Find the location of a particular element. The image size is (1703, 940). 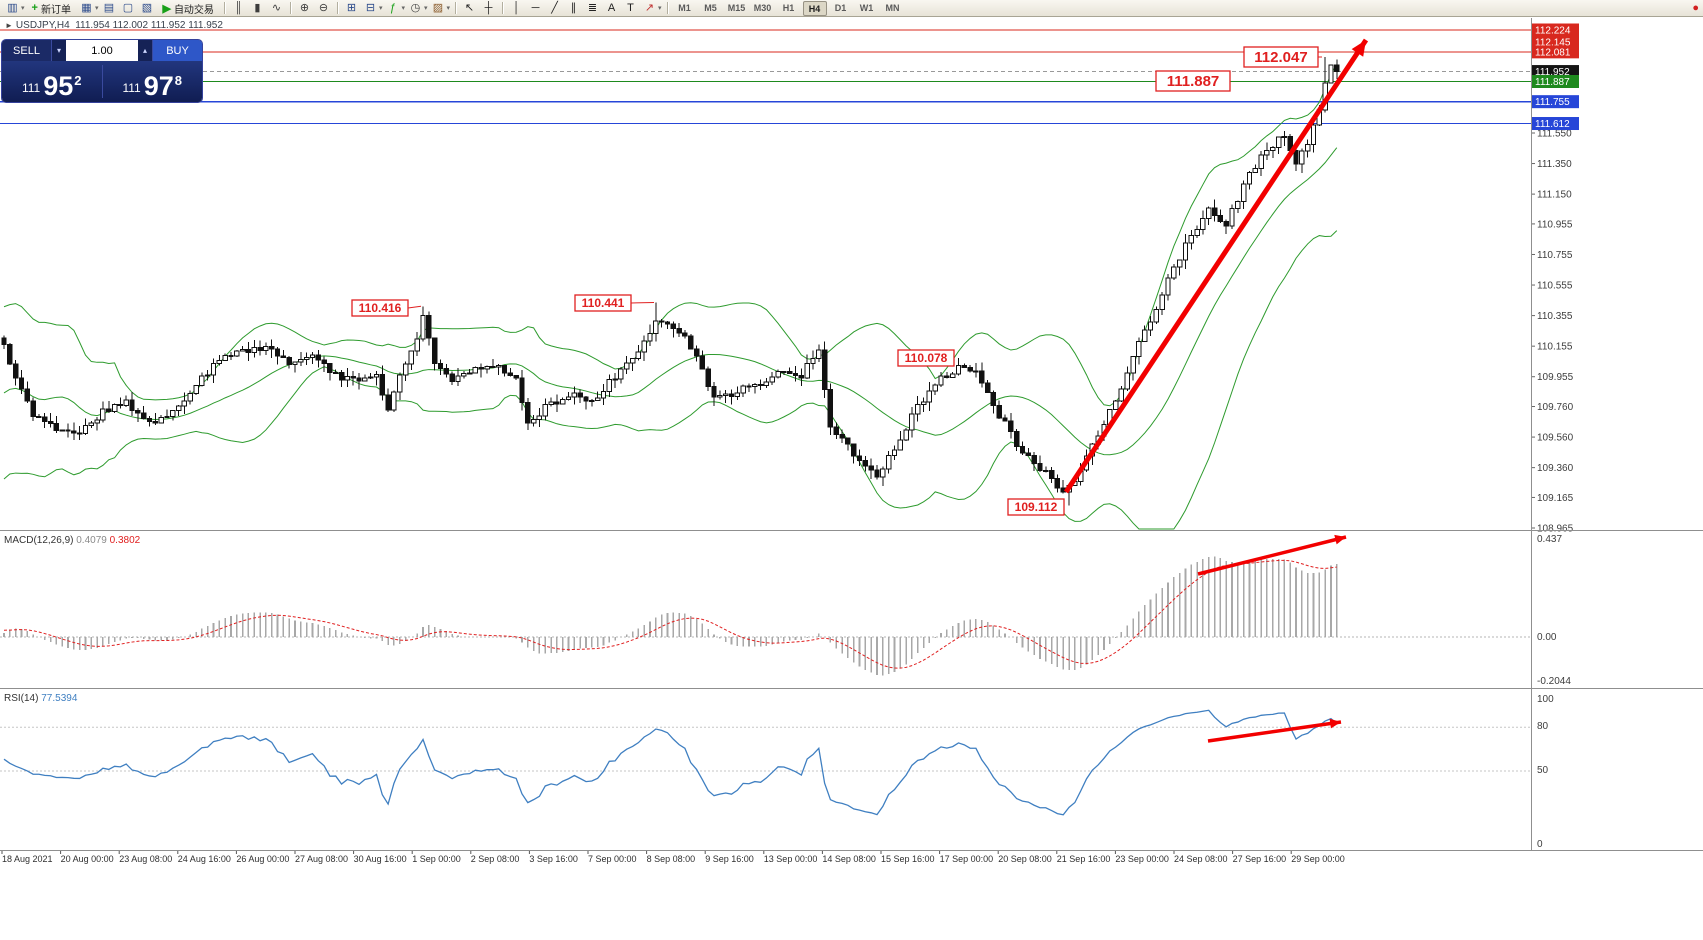

trade-panel-divider is located at coordinates (102, 81).